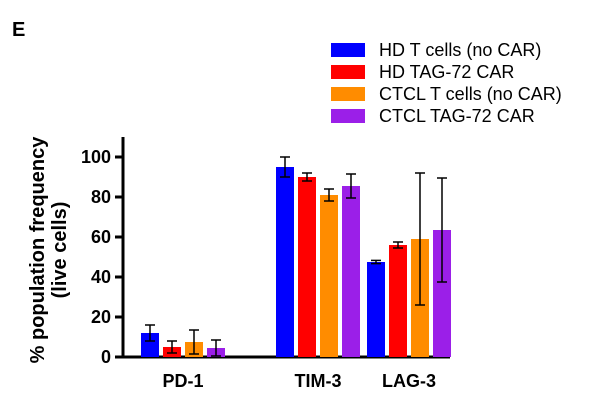 This screenshot has height=402, width=596. I want to click on y-axis-title: % population frequency (live cells), so click(49, 250).